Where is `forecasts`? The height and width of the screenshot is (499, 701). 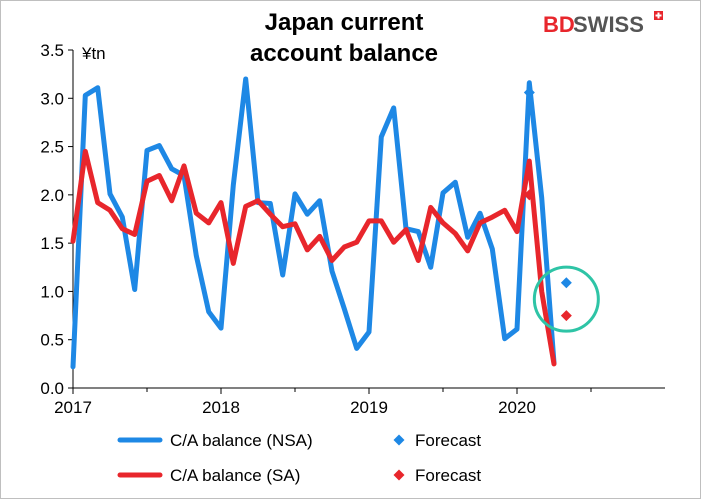
forecasts is located at coordinates (561, 209).